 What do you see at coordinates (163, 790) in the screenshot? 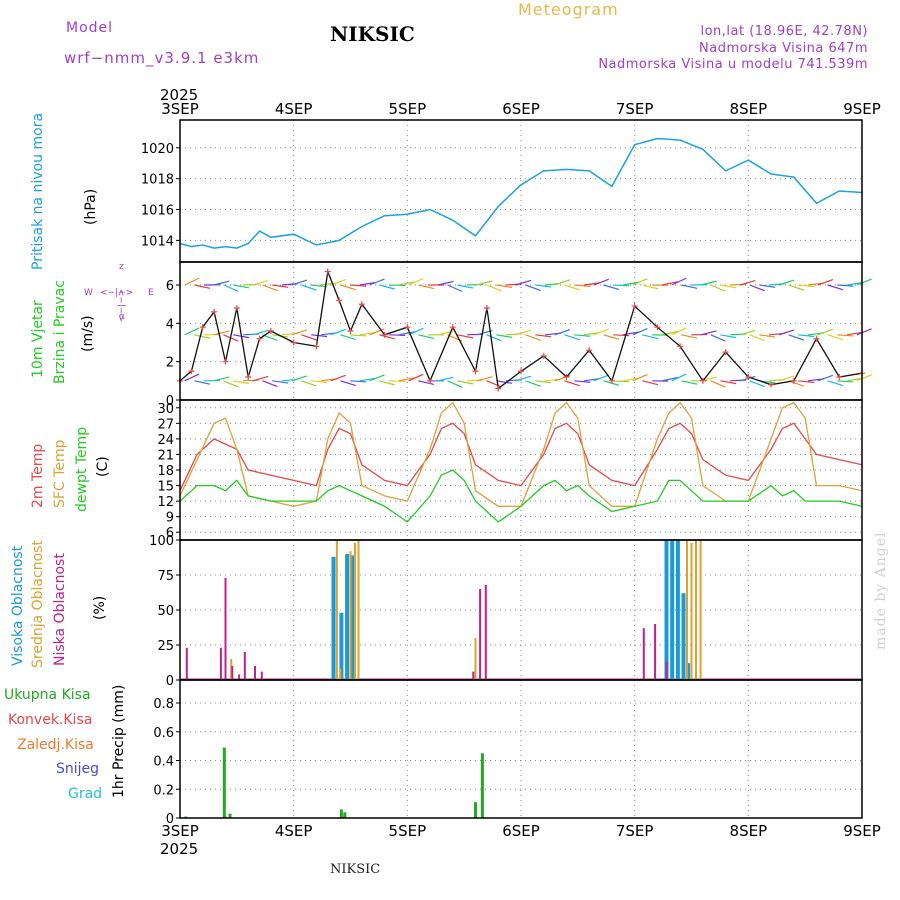
I see `y-tick-label: 0.2` at bounding box center [163, 790].